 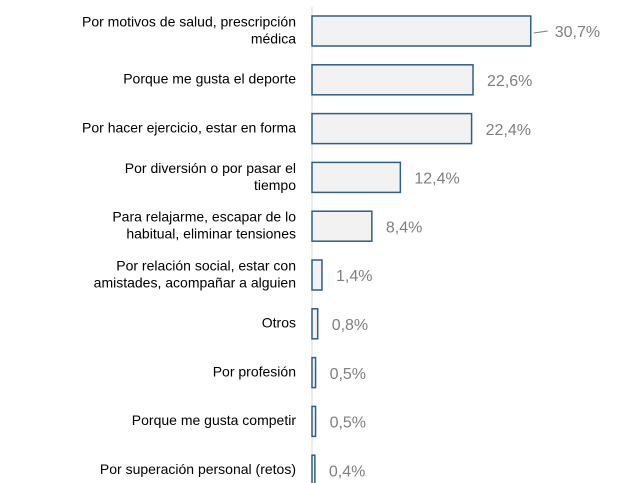 I want to click on value-label: 12,4%, so click(x=436, y=179).